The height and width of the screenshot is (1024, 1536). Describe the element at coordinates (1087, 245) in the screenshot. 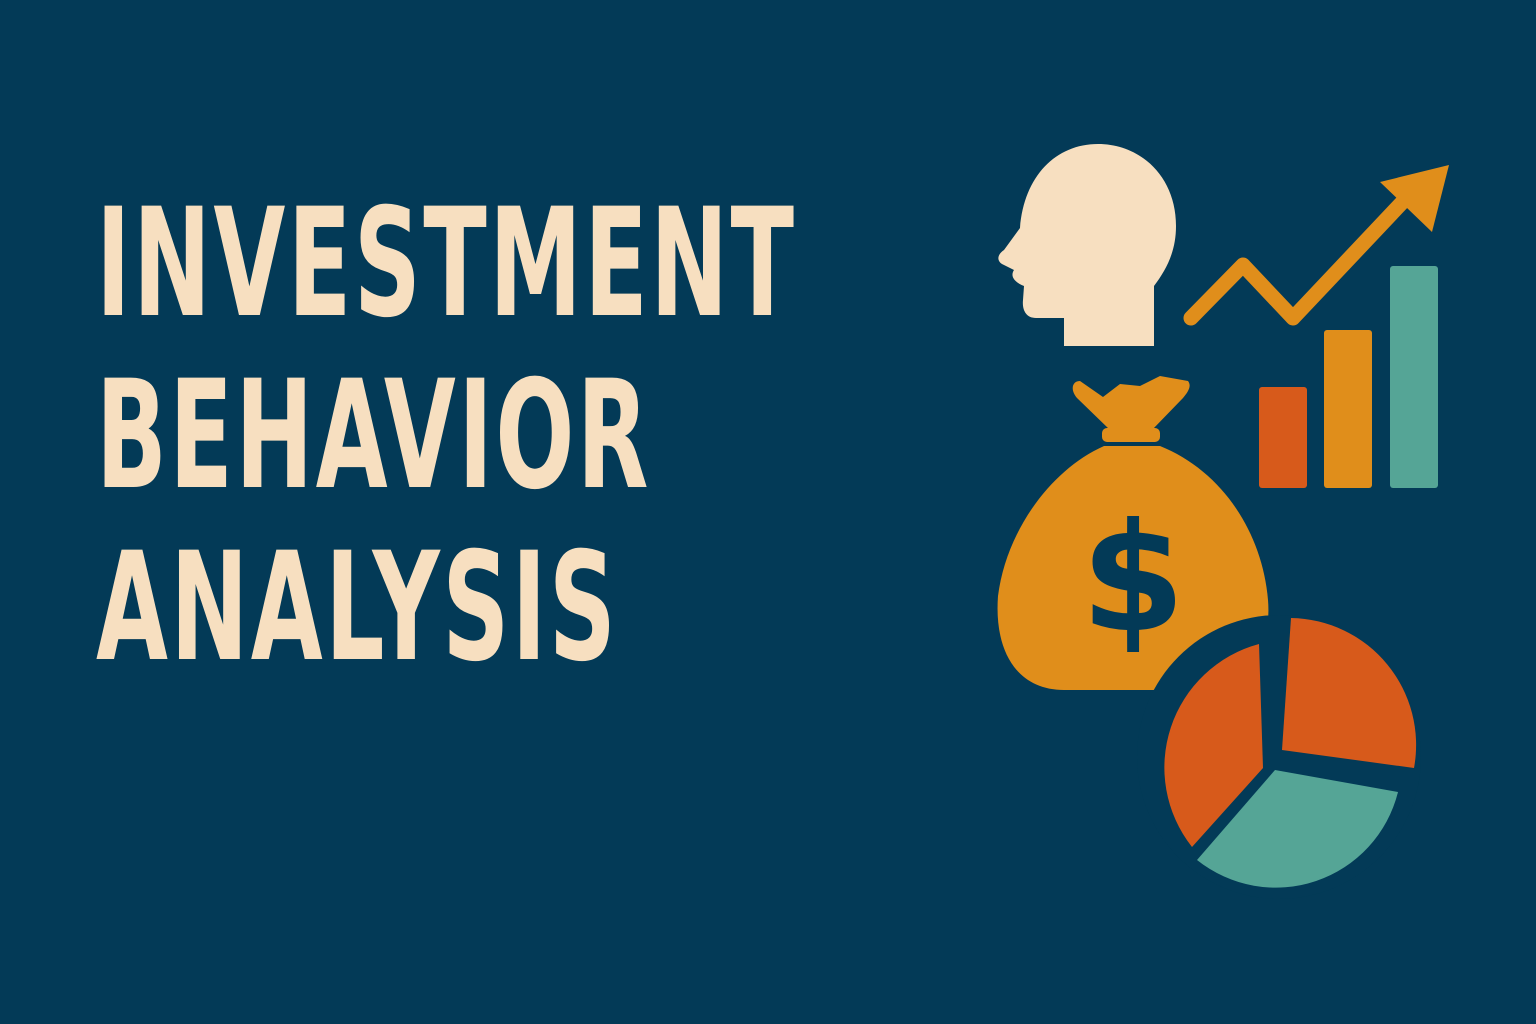

I see `head-silhouette-icon` at that location.